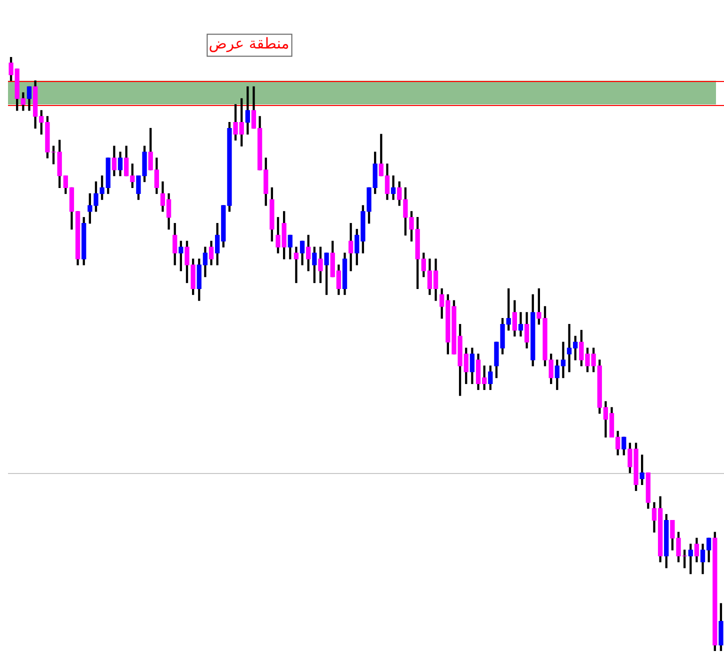  I want to click on candlestick, so click(296, 265).